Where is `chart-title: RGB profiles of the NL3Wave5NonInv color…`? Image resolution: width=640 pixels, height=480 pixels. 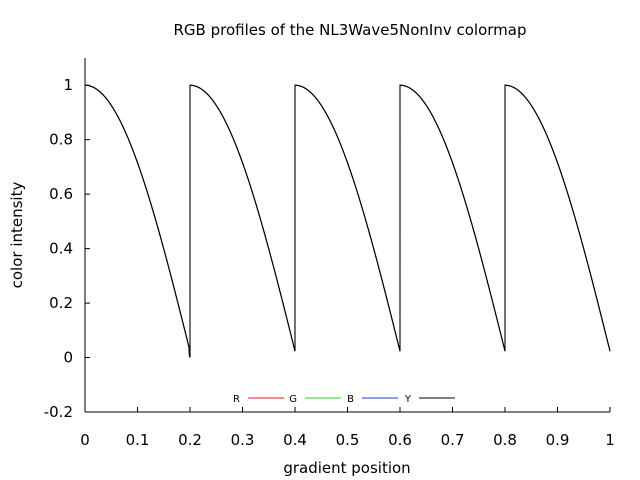 chart-title: RGB profiles of the NL3Wave5NonInv color… is located at coordinates (350, 30).